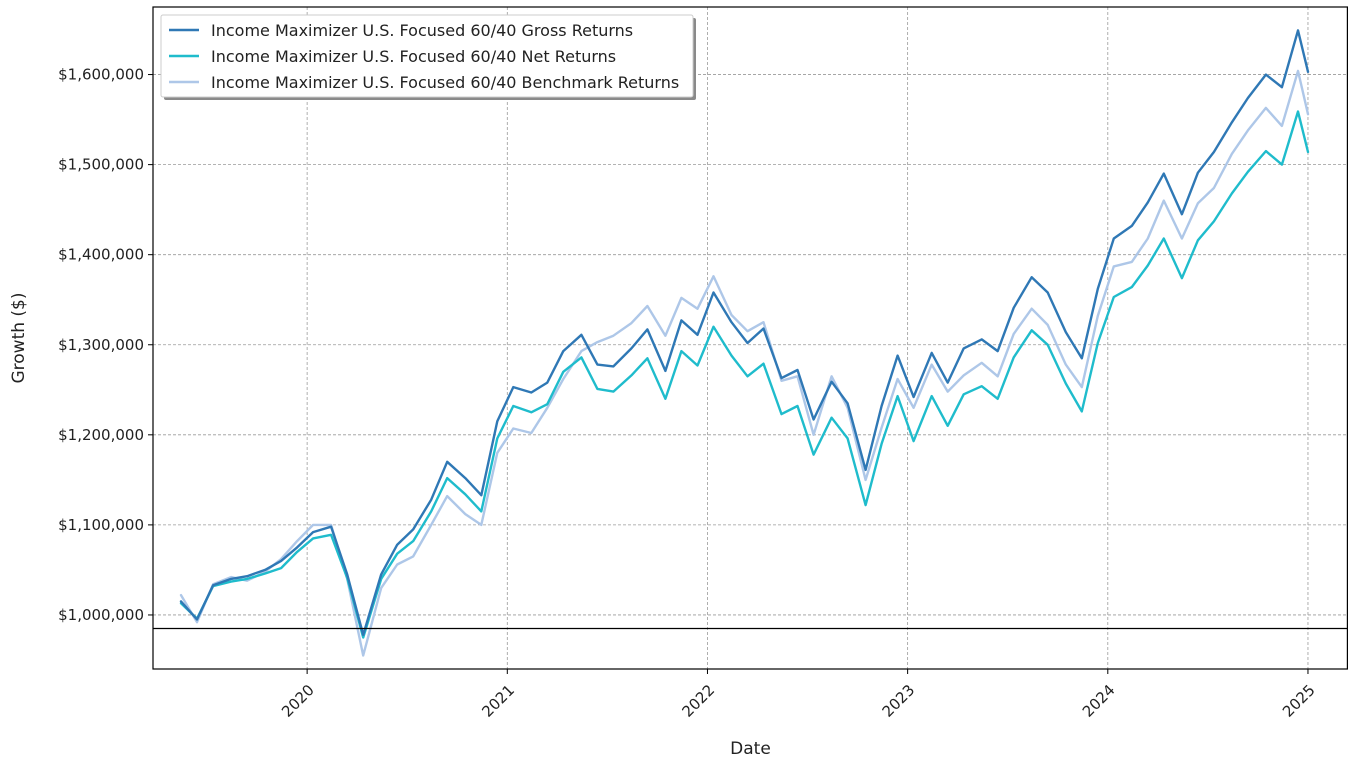 This screenshot has width=1348, height=759. I want to click on y-tick-label: $1,100,000, so click(101, 525).